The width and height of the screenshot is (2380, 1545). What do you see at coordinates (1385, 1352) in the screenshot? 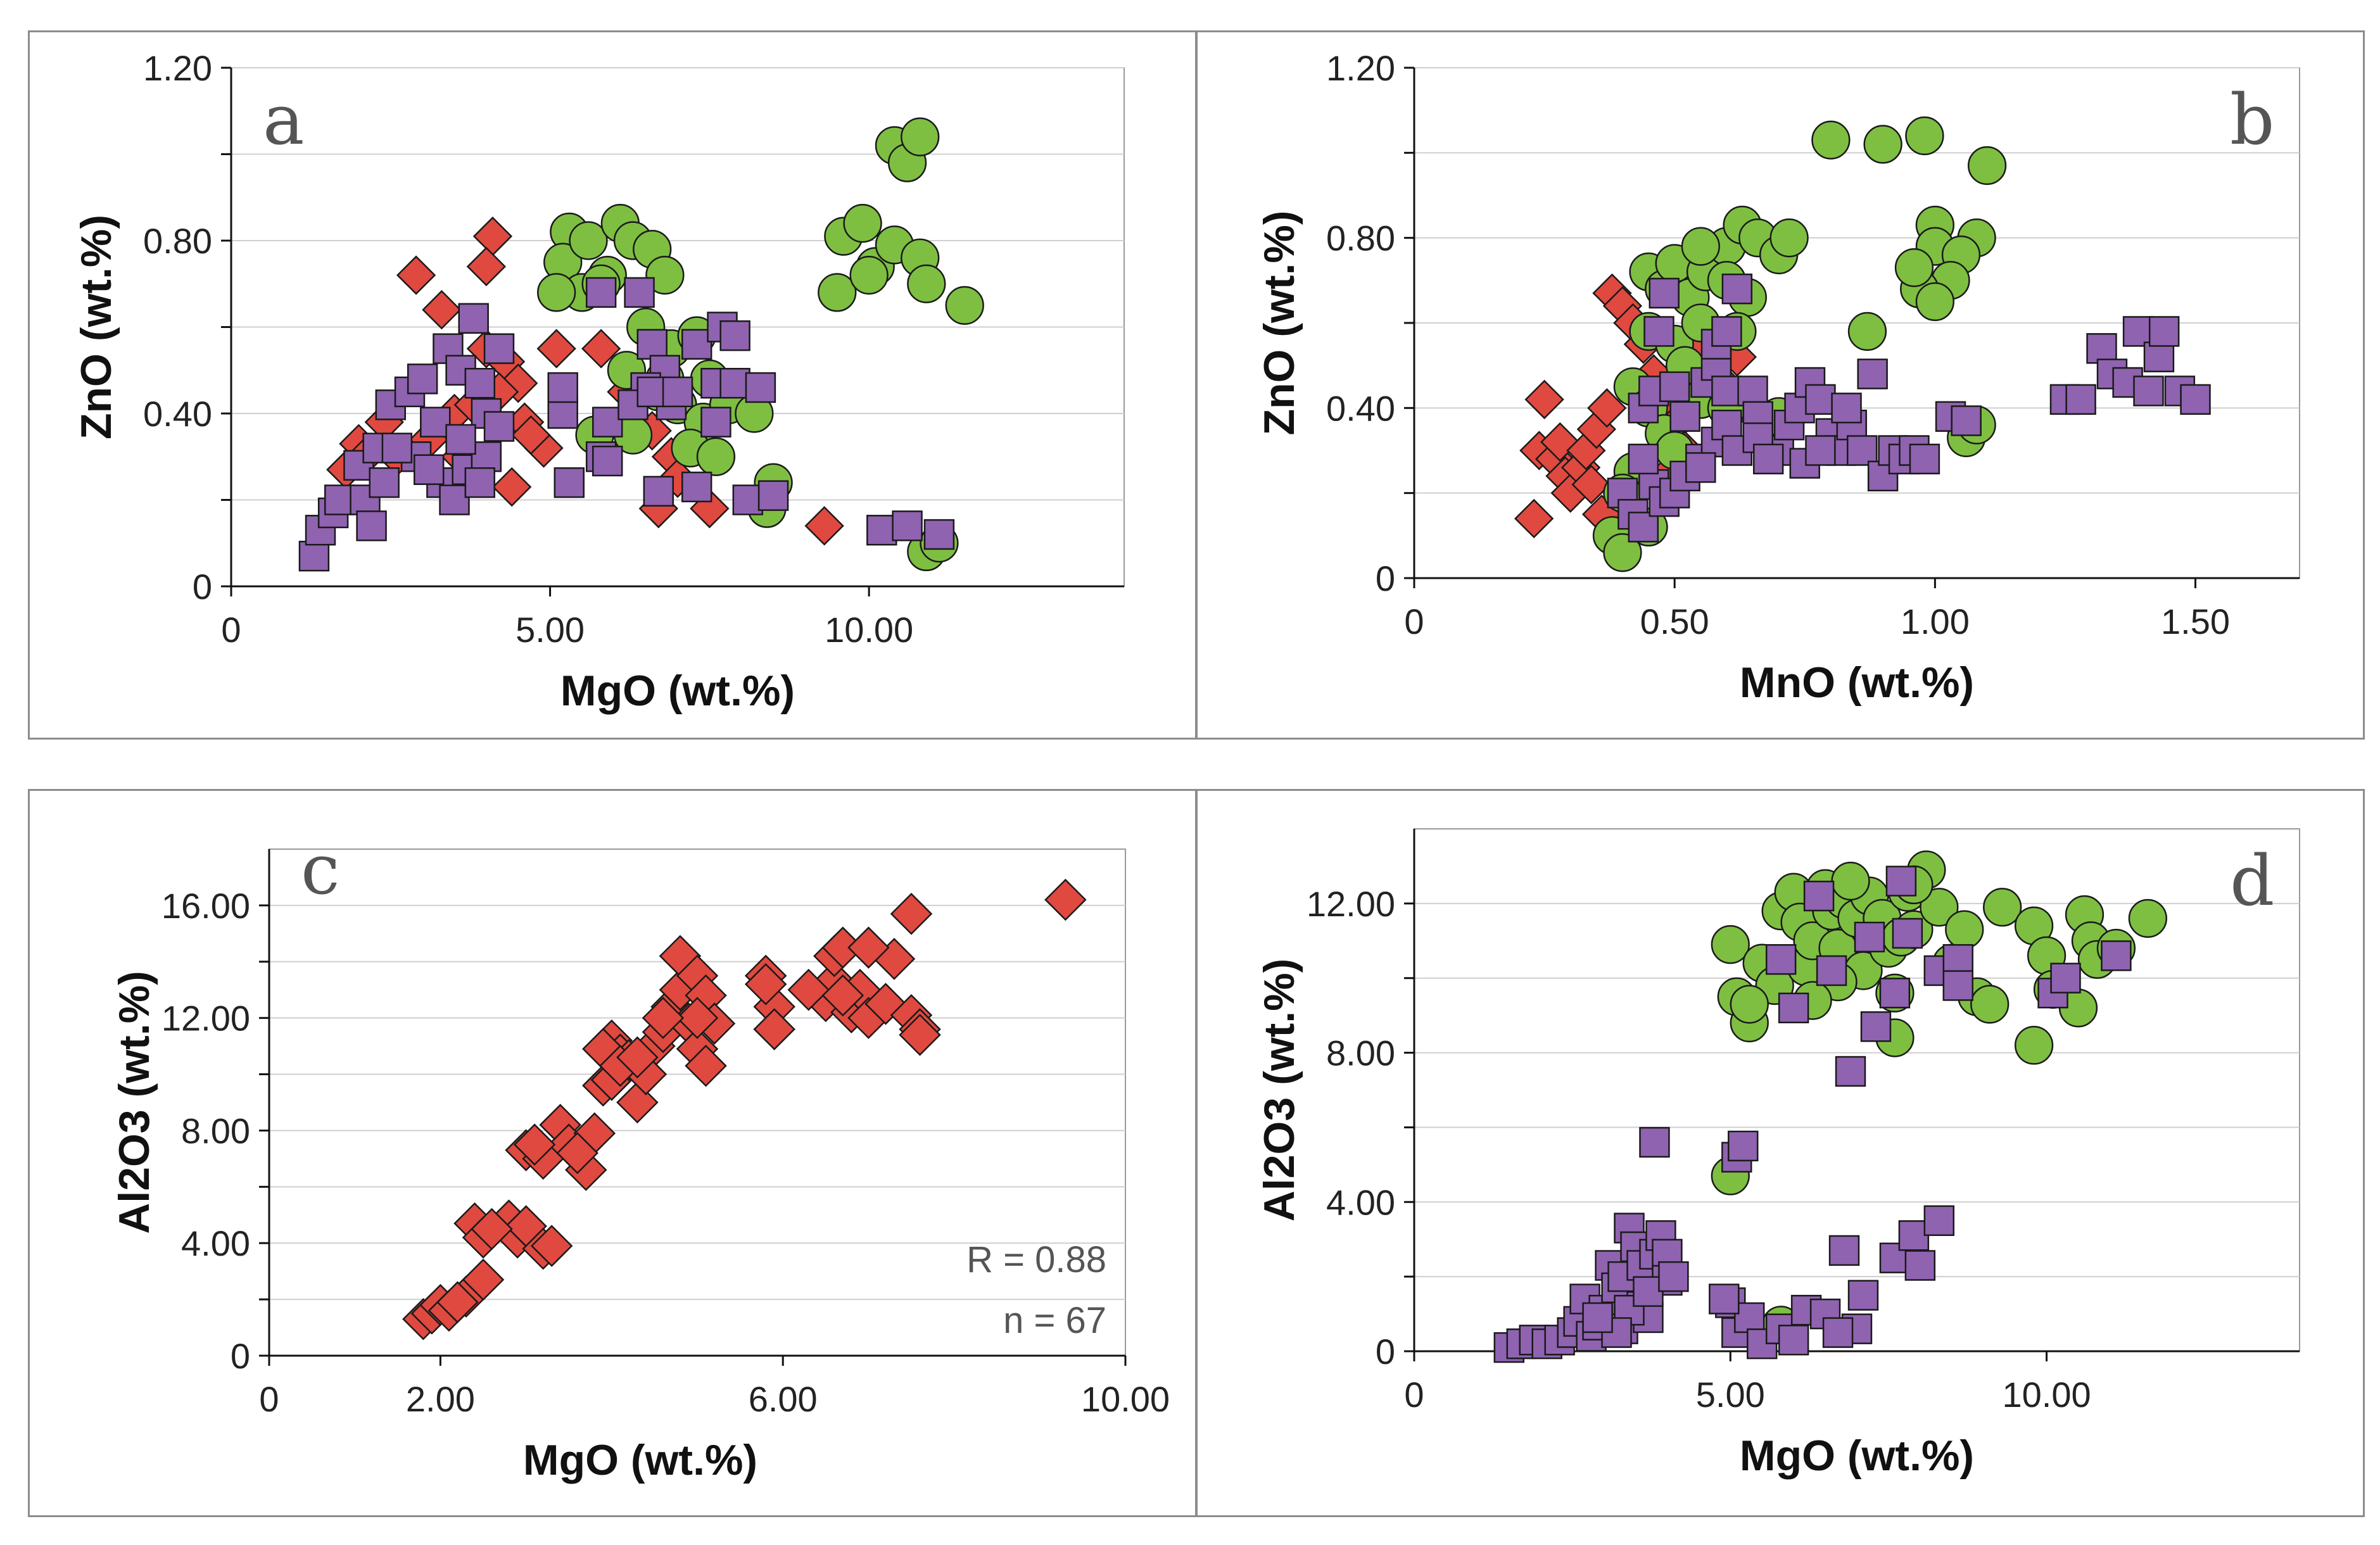
I see `y-tick-label: 0` at bounding box center [1385, 1352].